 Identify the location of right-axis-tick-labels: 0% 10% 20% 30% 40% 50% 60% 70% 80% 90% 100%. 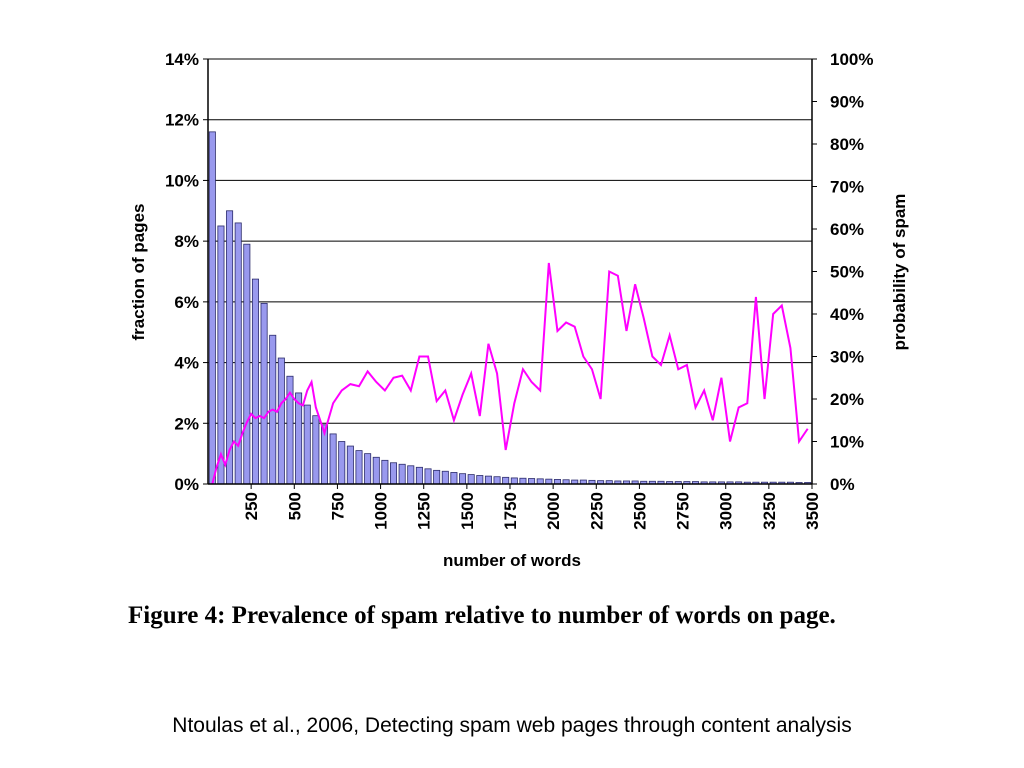
(851, 272).